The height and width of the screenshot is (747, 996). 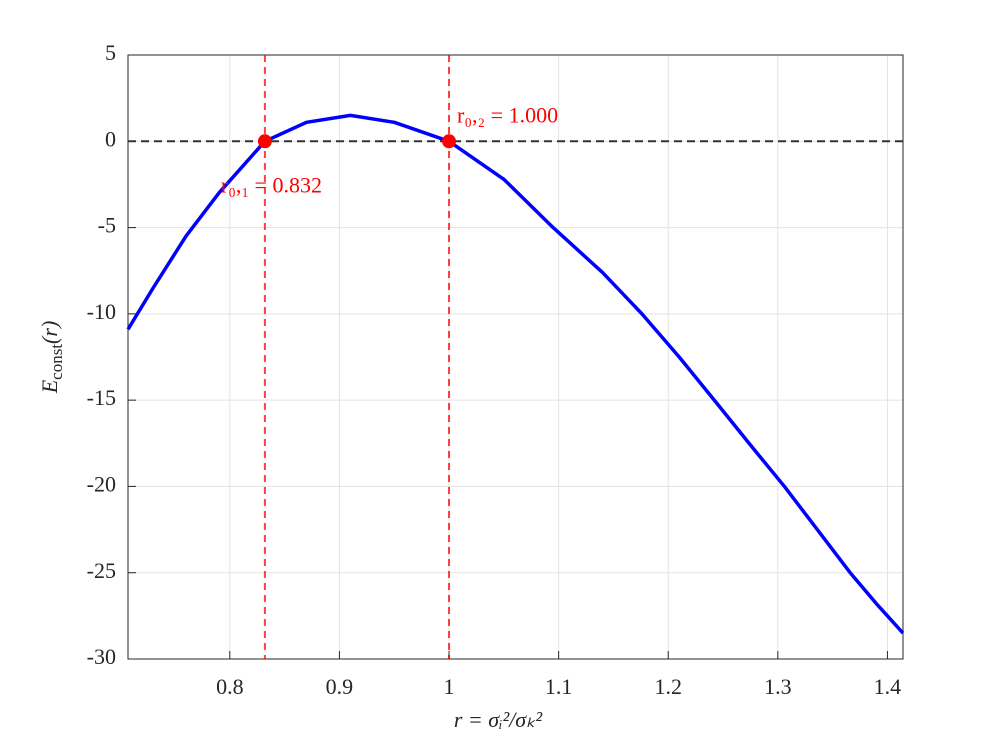 I want to click on root-label: r₀,₂ = 1.000, so click(x=507, y=114).